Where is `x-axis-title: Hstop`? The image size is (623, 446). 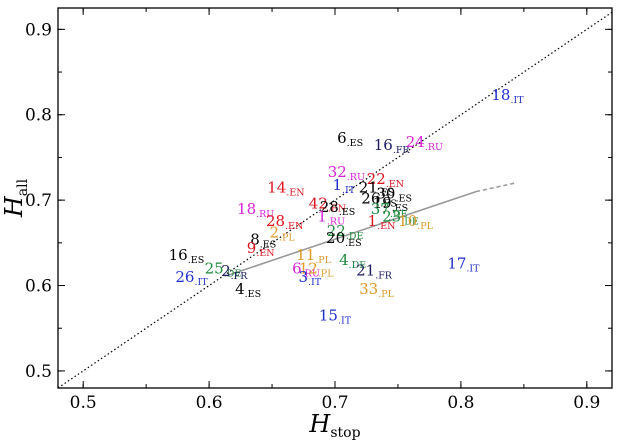 x-axis-title: Hstop is located at coordinates (334, 425).